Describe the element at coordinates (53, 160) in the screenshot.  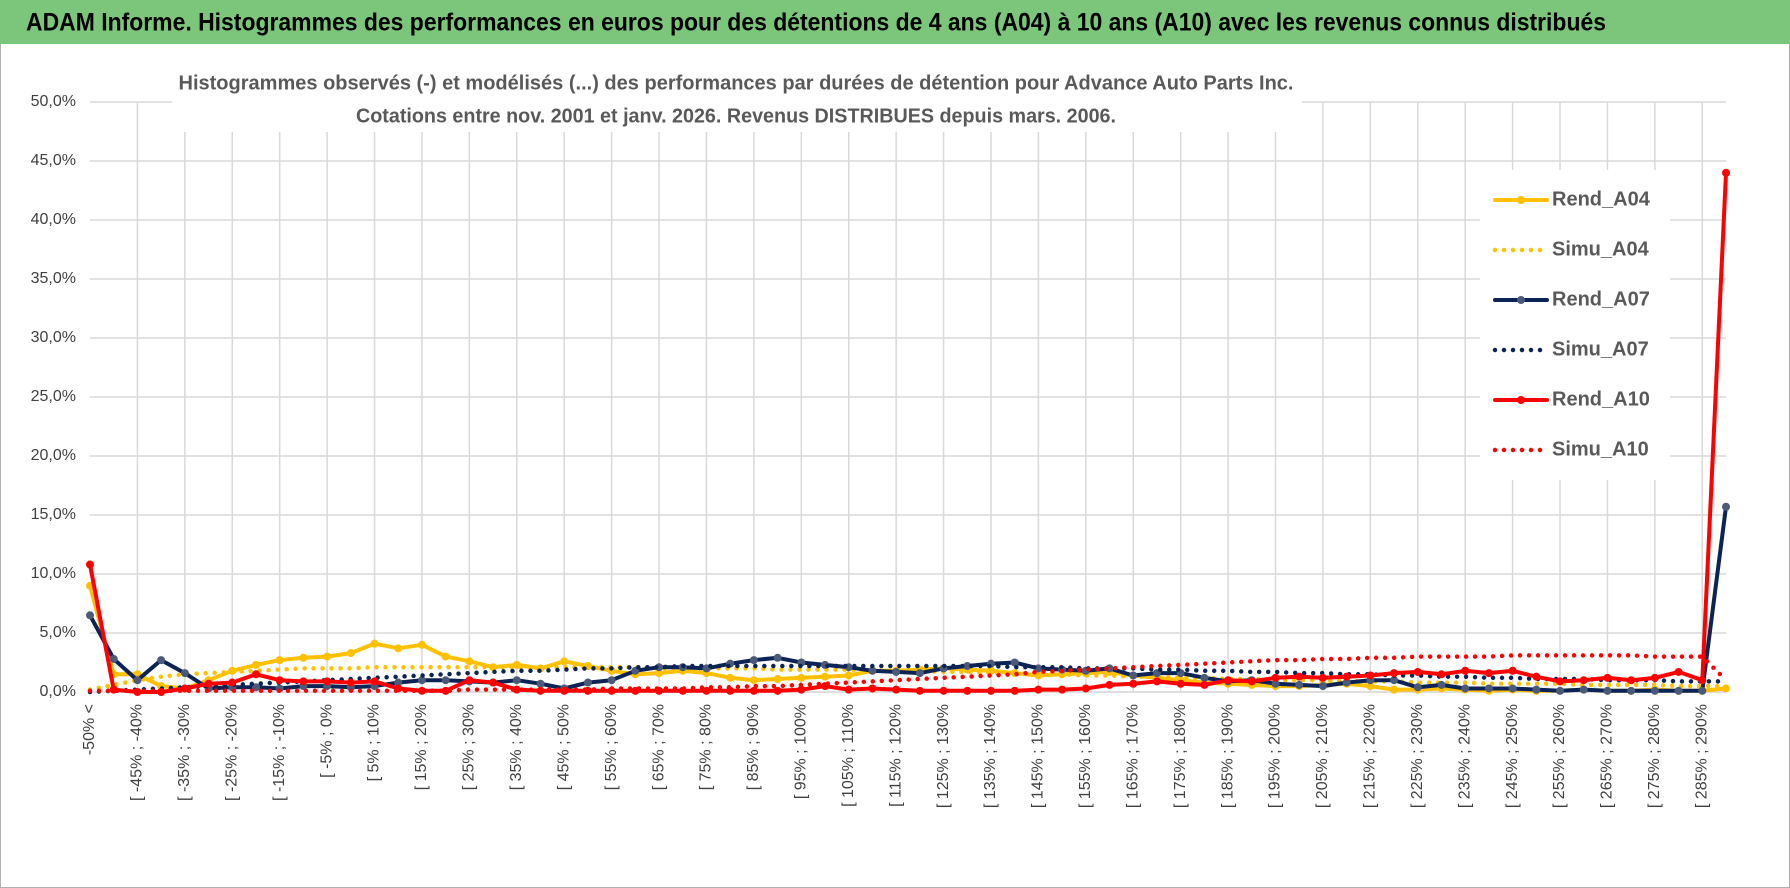
I see `y-tick-label: 45,0%` at that location.